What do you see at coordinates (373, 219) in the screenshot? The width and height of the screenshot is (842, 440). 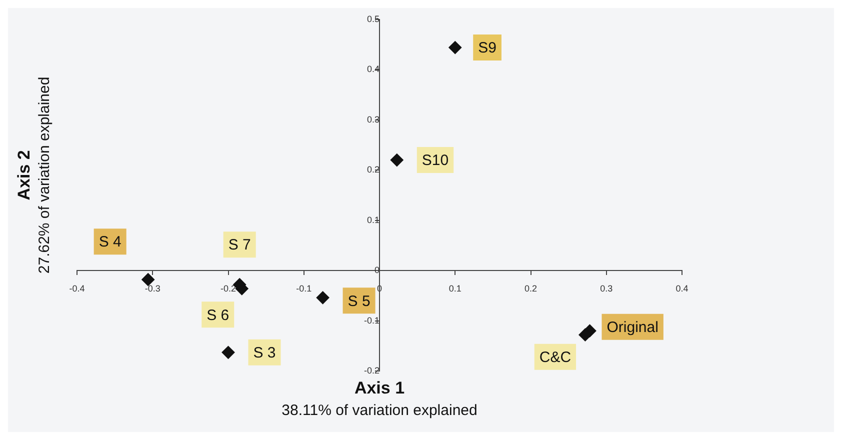 I see `y-tick-label: 0.1` at bounding box center [373, 219].